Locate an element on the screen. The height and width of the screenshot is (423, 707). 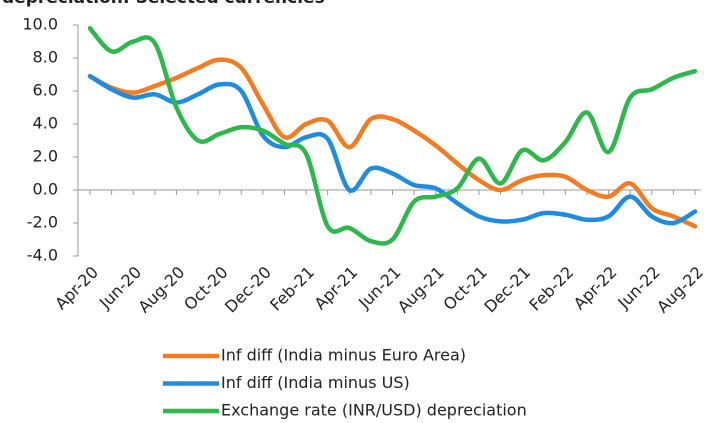
y-tick-label: -2.0 is located at coordinates (42, 222).